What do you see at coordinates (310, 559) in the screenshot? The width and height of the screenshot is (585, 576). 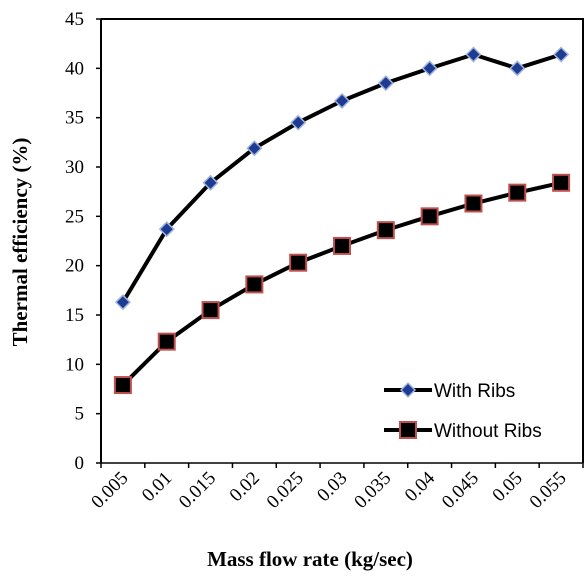 I see `x-axis-title: Mass flow rate (kg/sec)` at bounding box center [310, 559].